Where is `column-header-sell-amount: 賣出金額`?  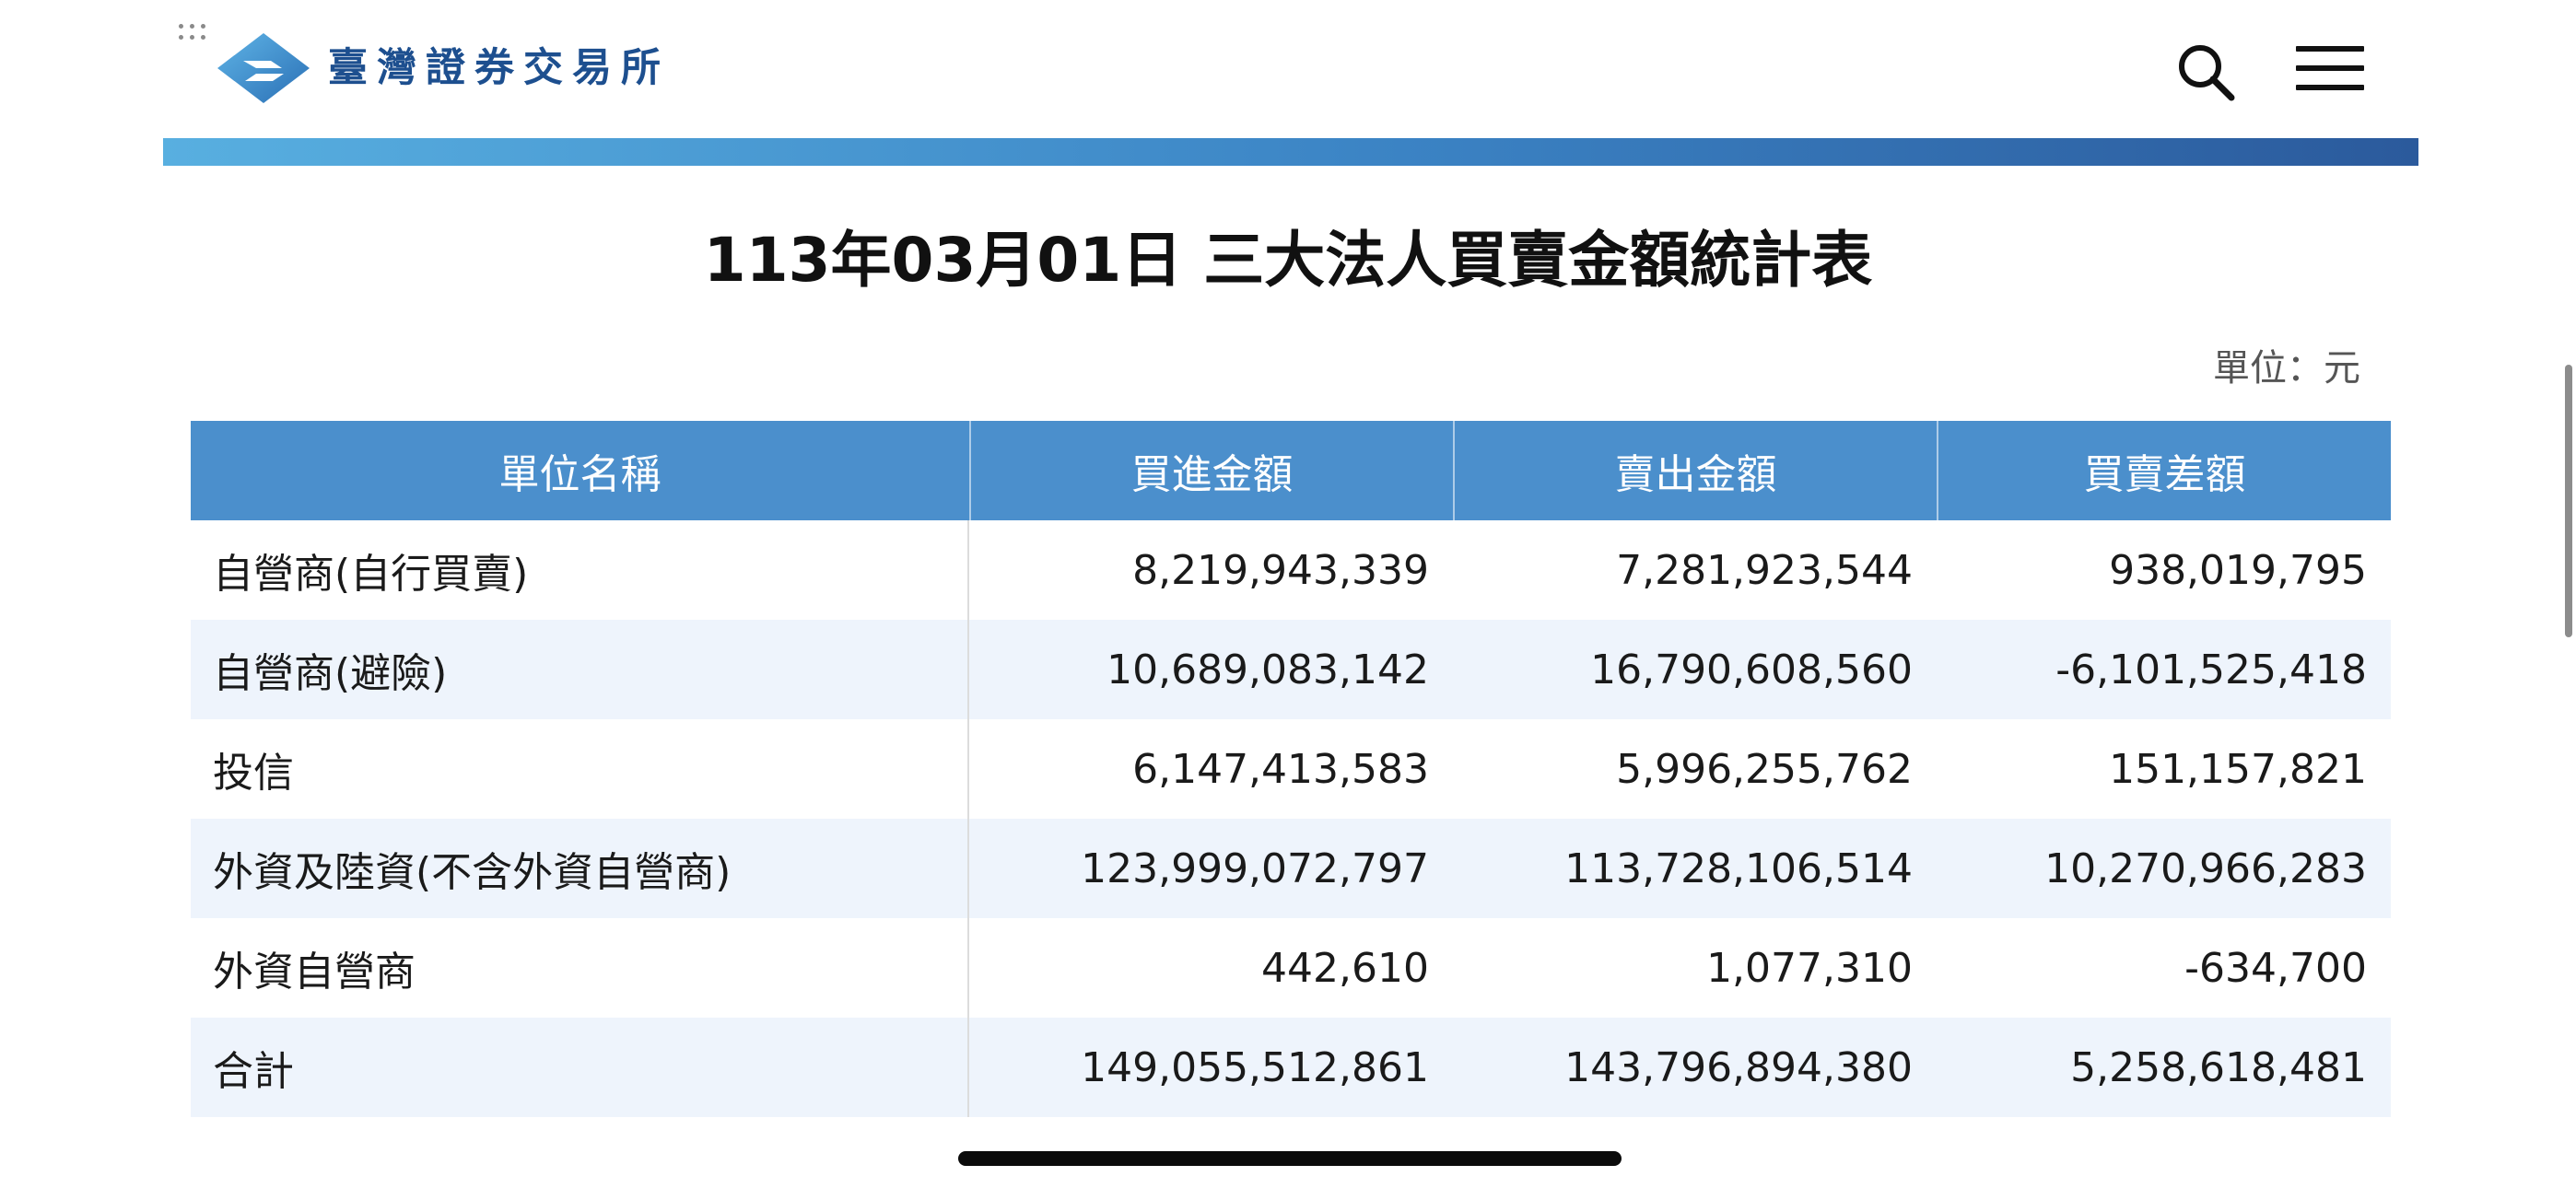 column-header-sell-amount: 賣出金額 is located at coordinates (1695, 470).